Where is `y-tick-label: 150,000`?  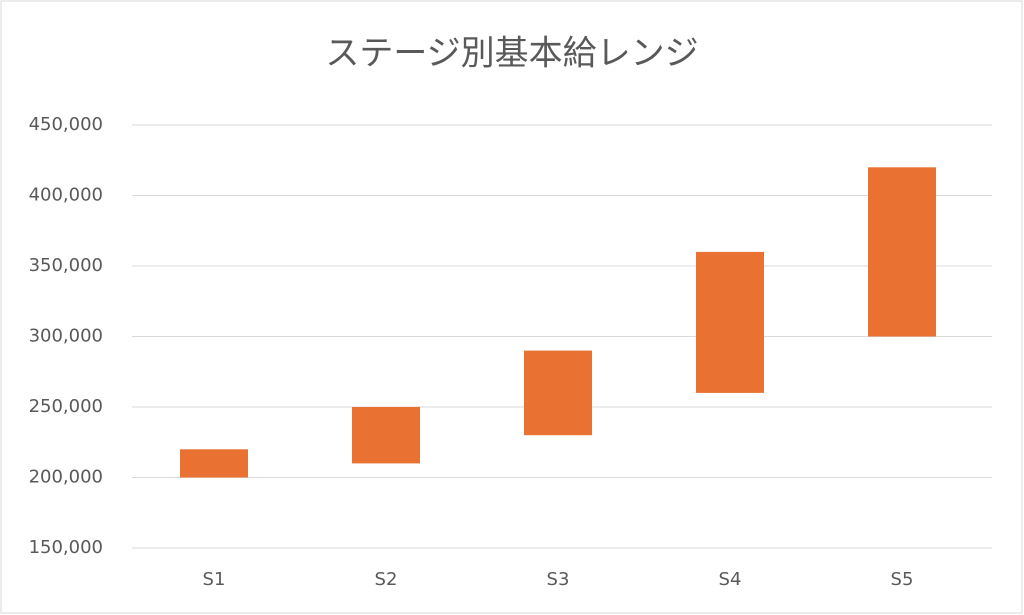 y-tick-label: 150,000 is located at coordinates (66, 547).